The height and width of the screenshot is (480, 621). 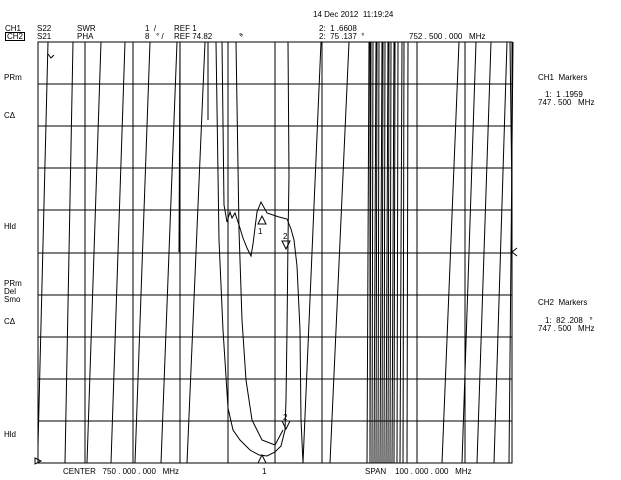 I want to click on ch2-label: CH2, so click(x=15, y=36).